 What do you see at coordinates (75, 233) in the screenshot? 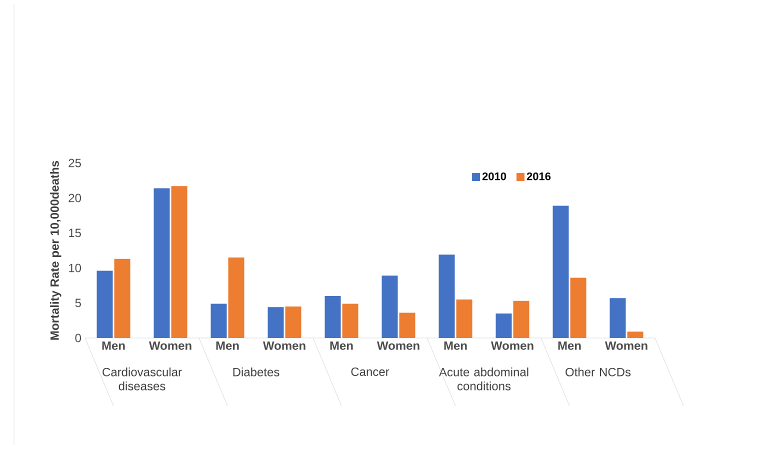
I see `y-tick-label: 15` at bounding box center [75, 233].